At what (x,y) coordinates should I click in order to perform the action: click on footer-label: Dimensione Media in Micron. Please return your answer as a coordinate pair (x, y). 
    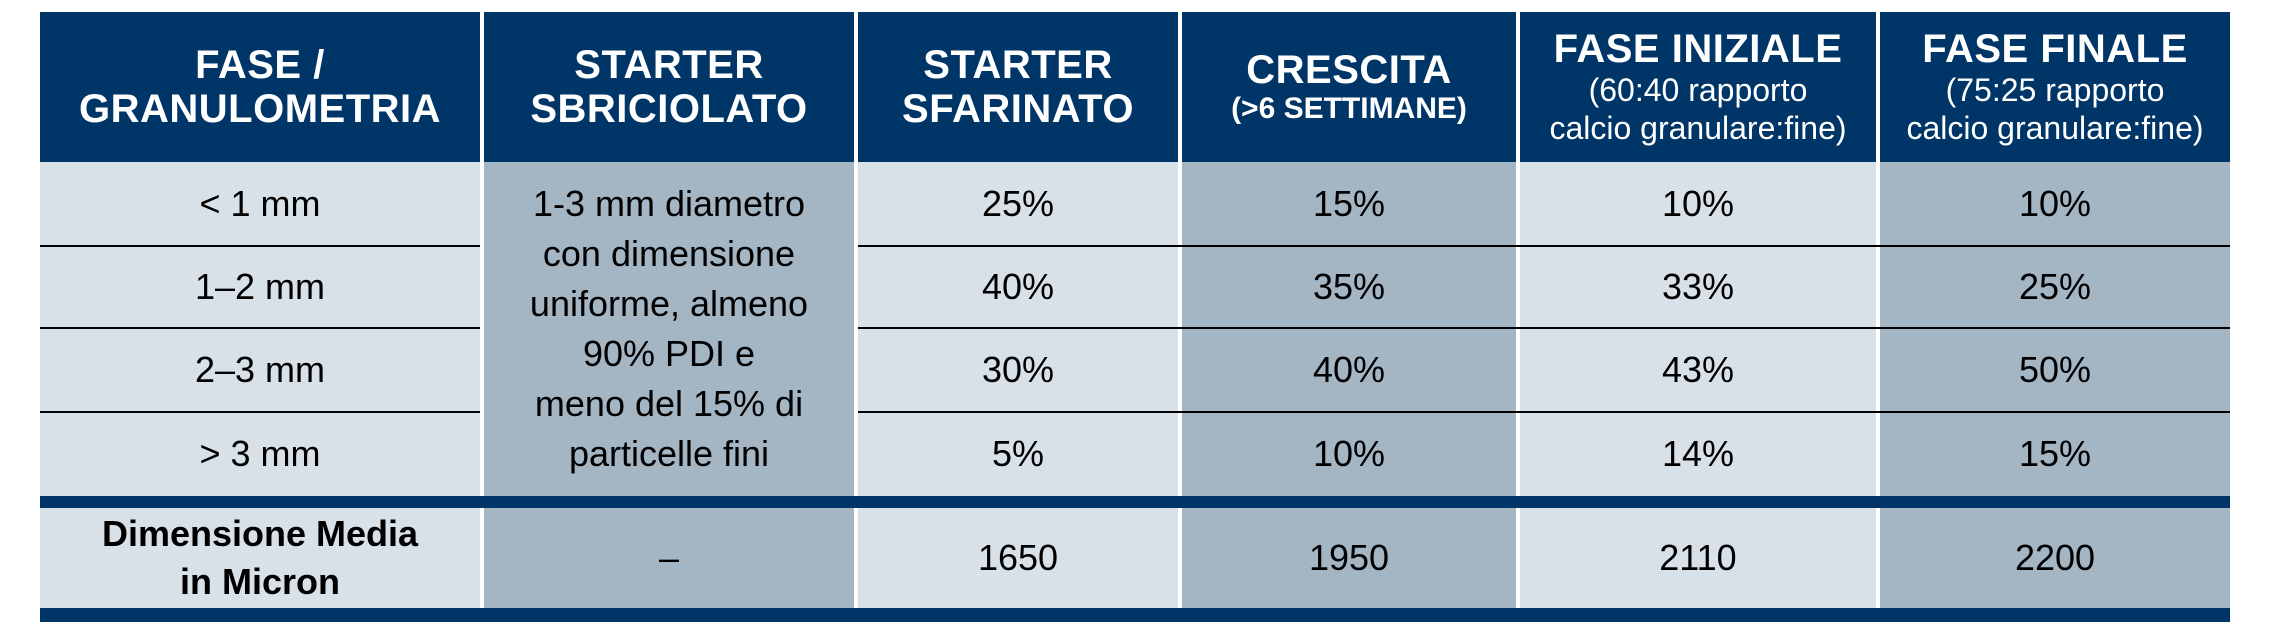
    Looking at the image, I should click on (260, 558).